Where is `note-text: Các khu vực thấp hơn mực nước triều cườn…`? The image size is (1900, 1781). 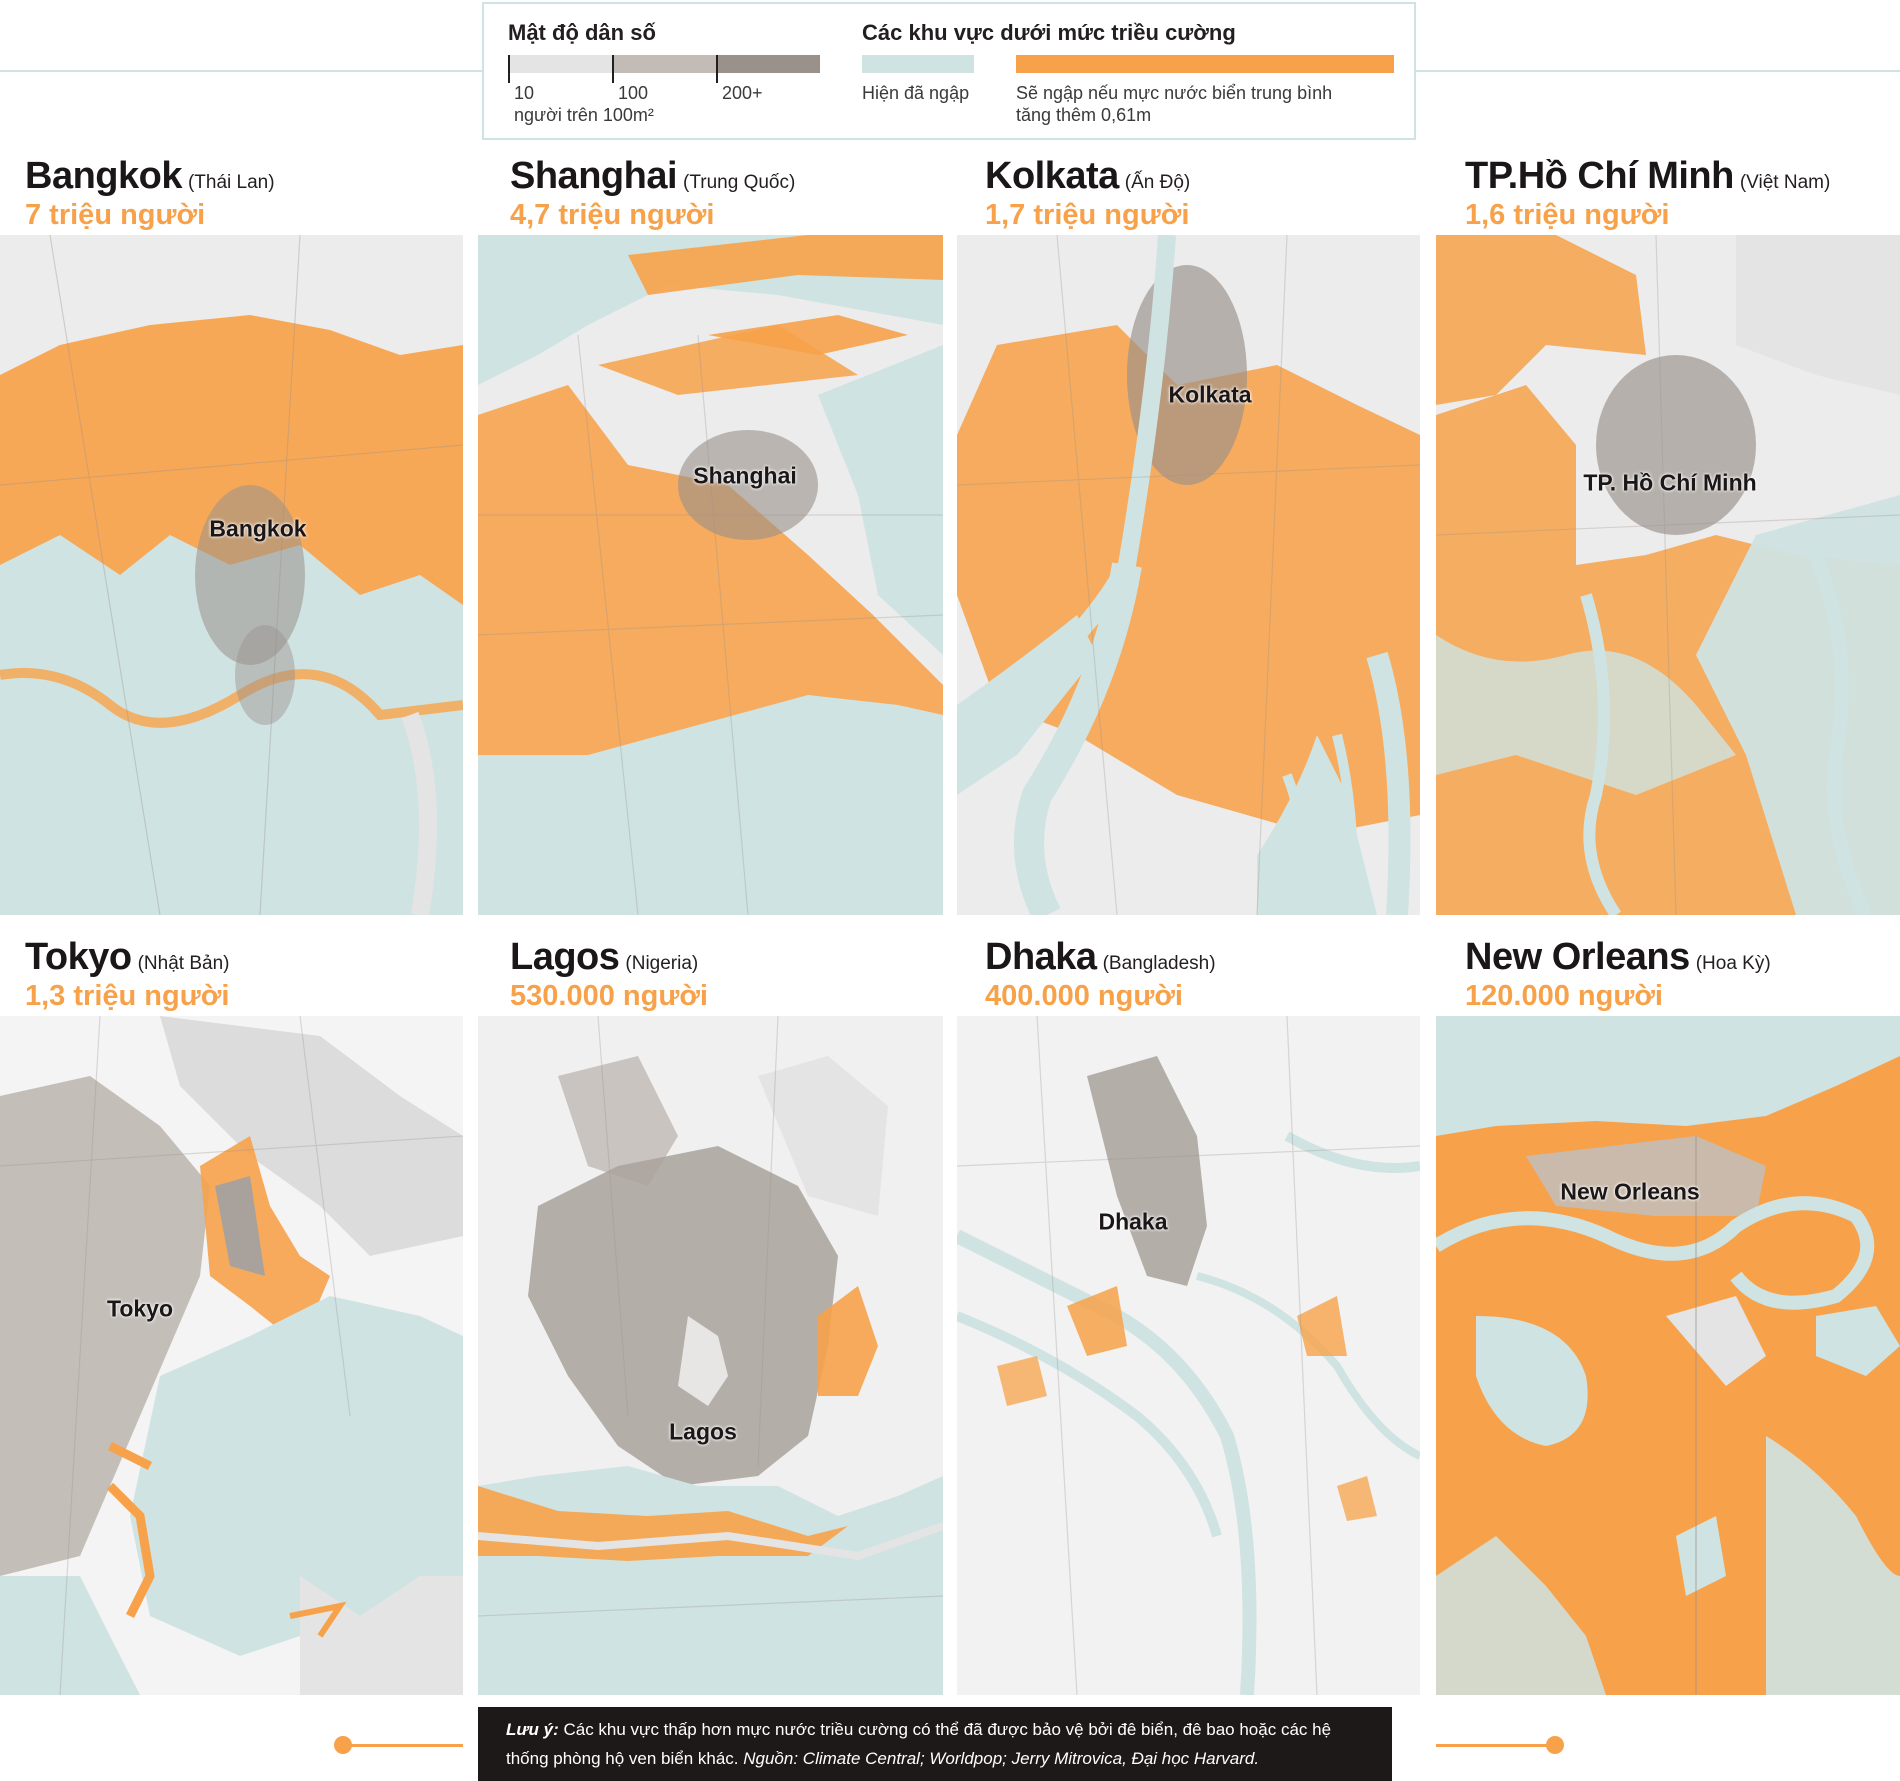
note-text: Các khu vực thấp hơn mực nước triều cườn… is located at coordinates (919, 1744).